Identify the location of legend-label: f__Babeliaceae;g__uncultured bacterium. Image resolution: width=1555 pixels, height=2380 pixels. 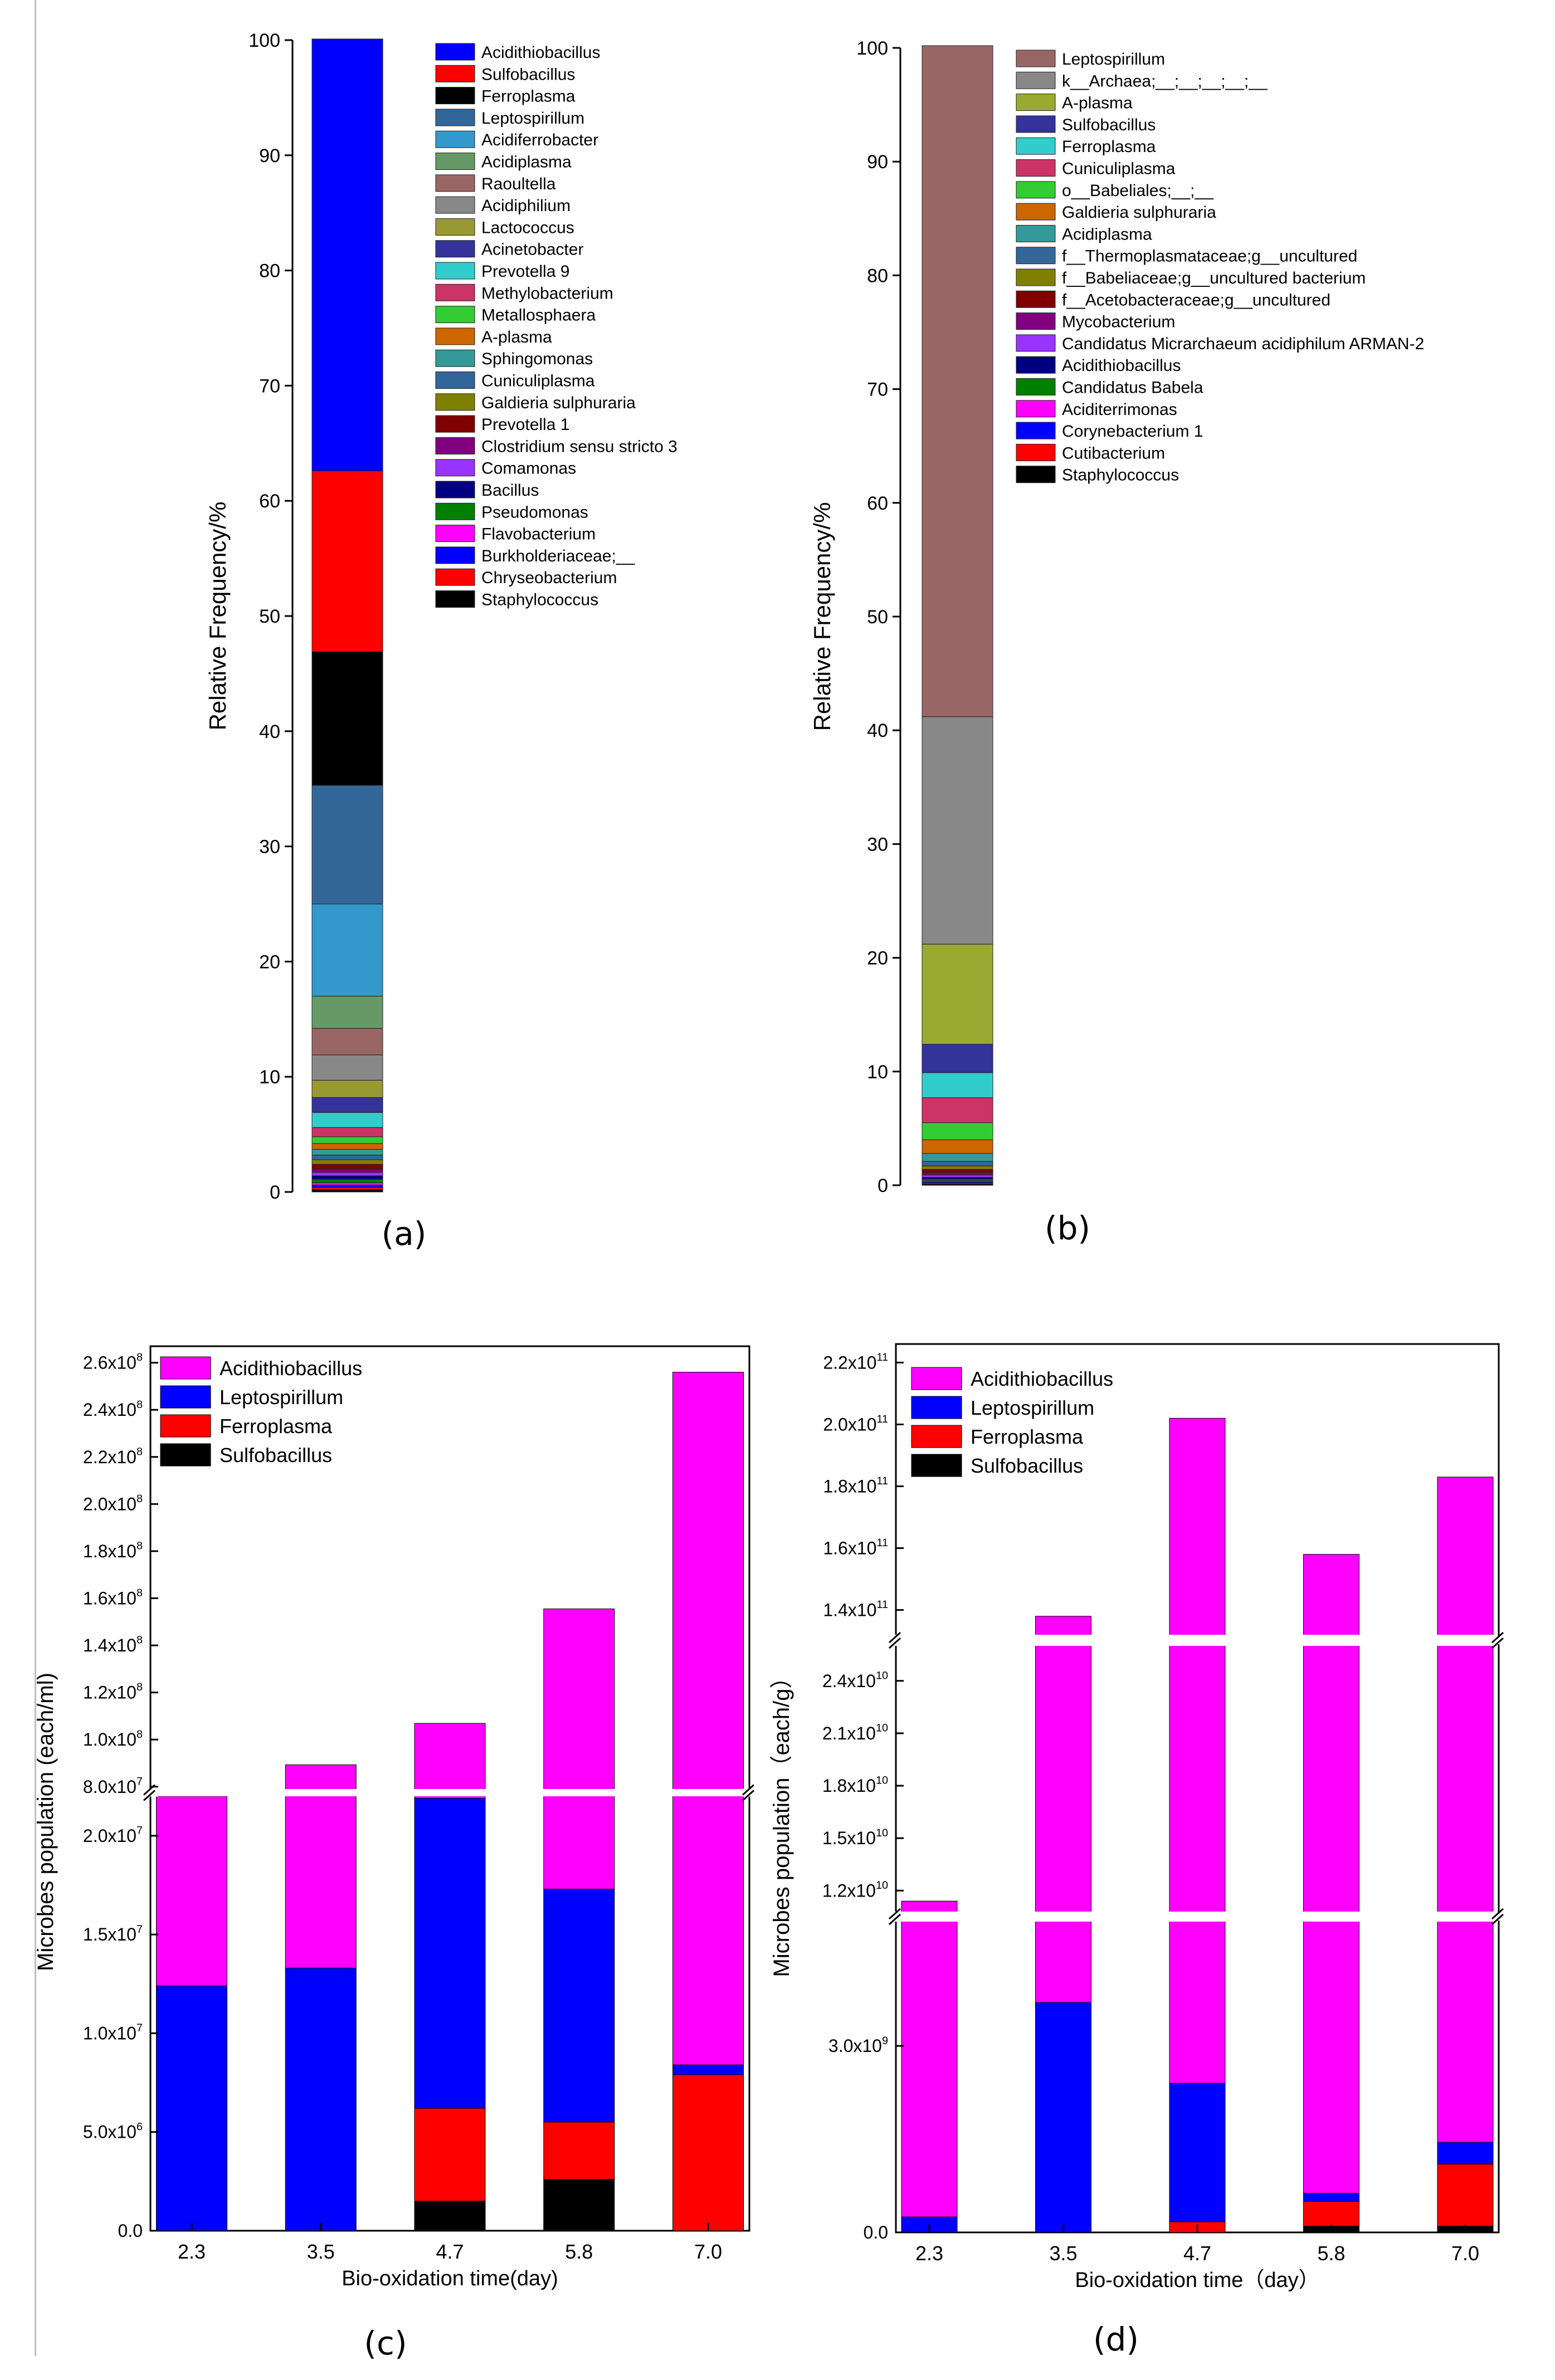
(1214, 278).